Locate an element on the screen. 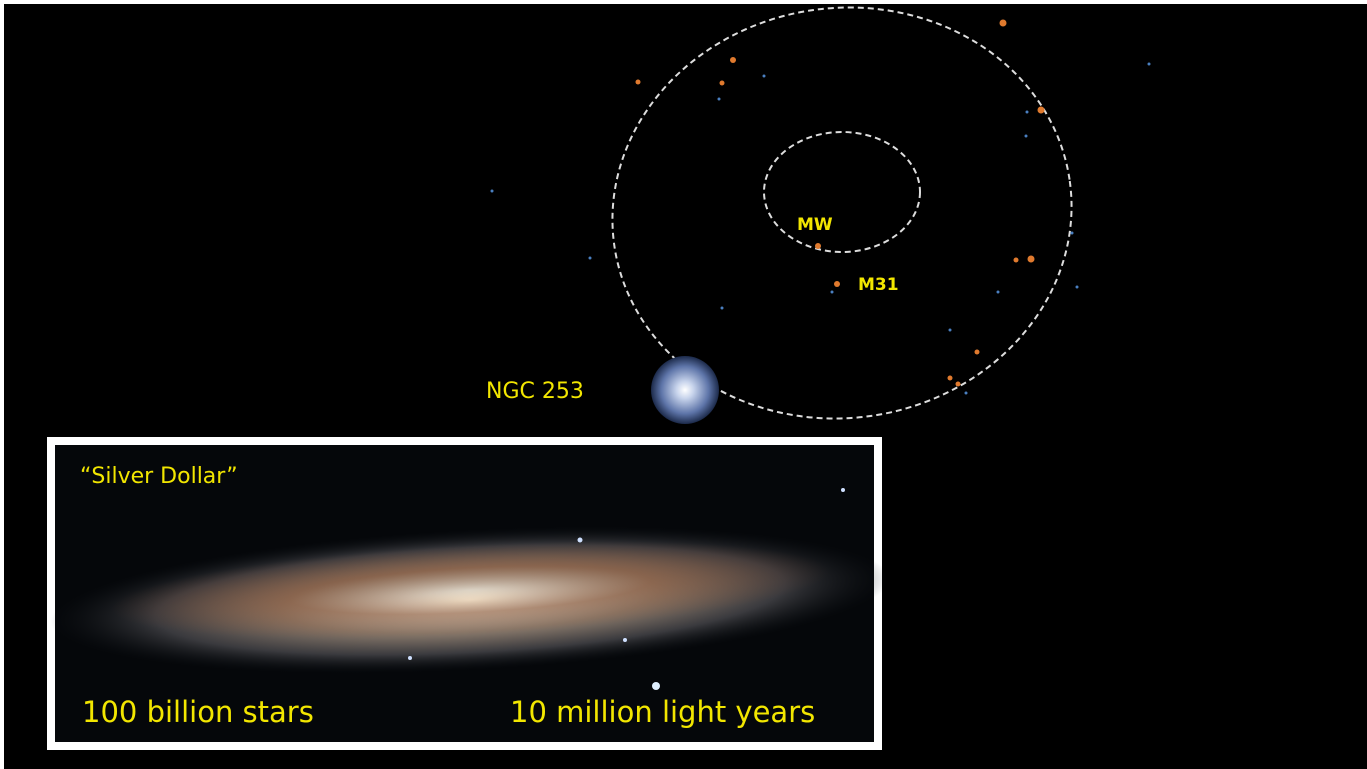 The height and width of the screenshot is (769, 1367). label: NGC 253 is located at coordinates (535, 391).